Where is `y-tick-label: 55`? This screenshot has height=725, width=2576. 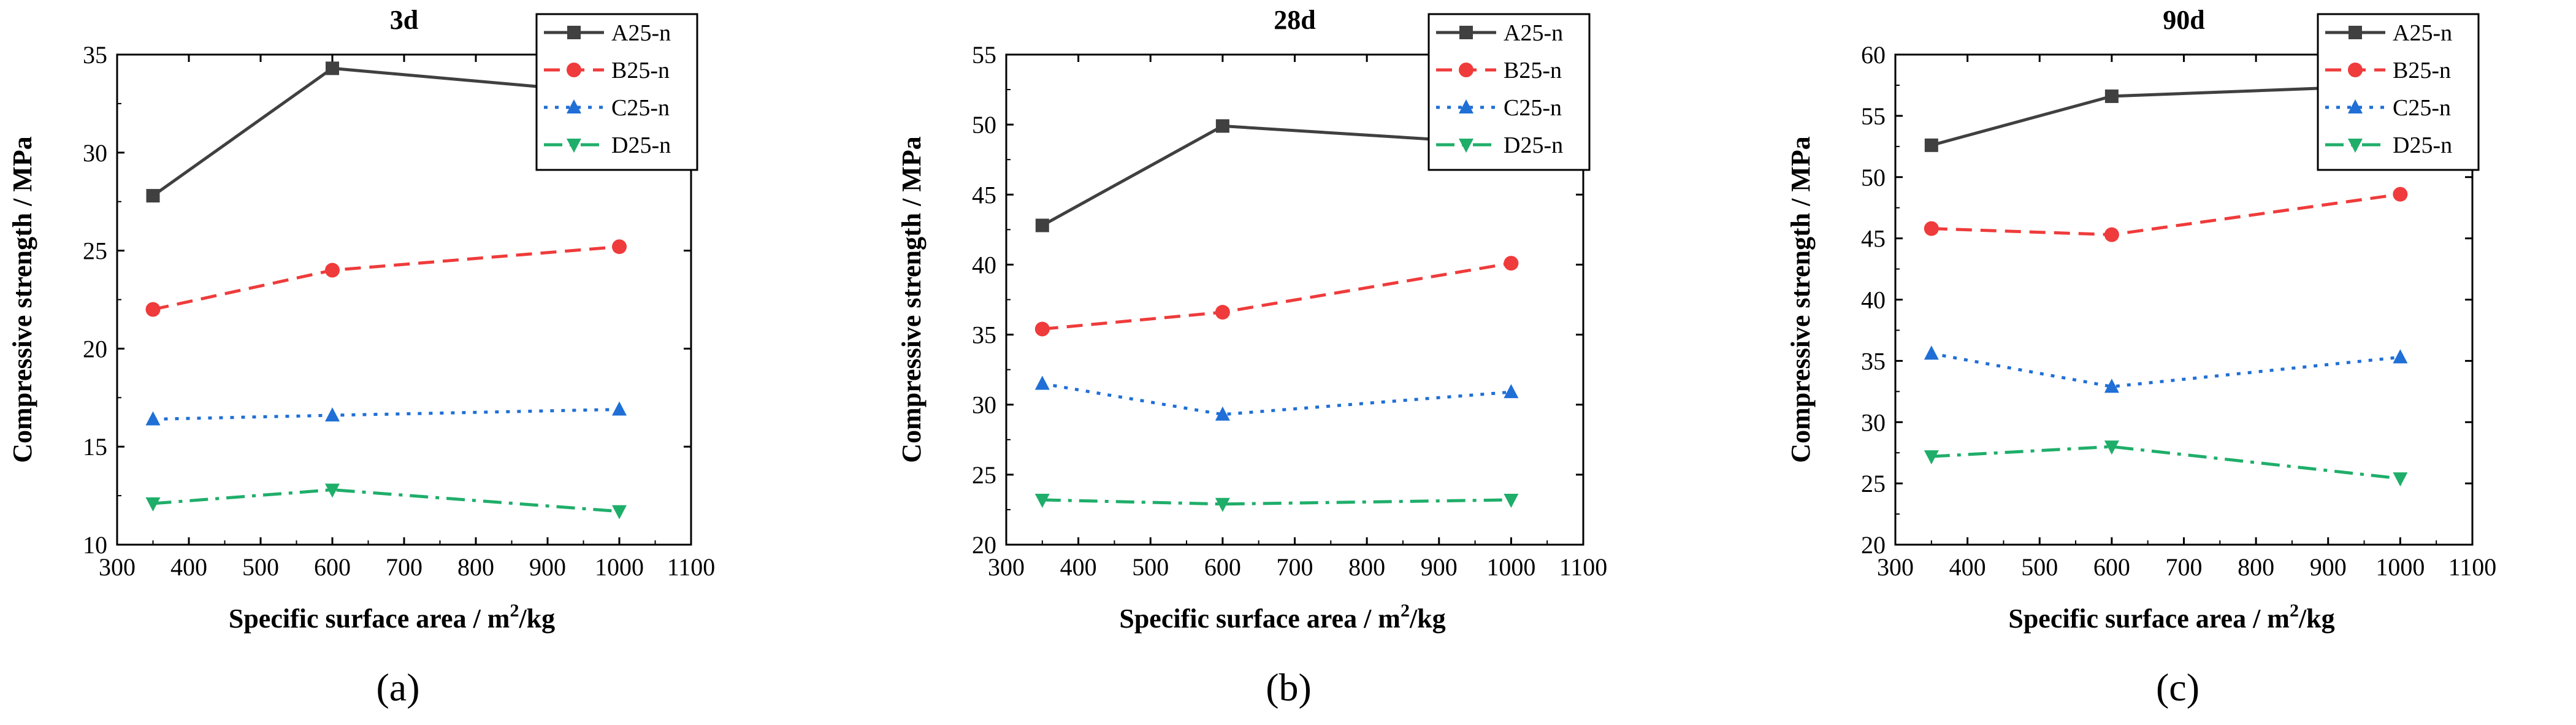
y-tick-label: 55 is located at coordinates (1873, 116).